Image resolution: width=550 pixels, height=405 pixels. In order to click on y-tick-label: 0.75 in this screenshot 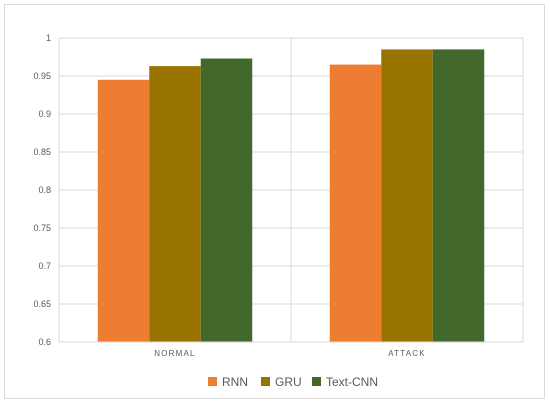, I will do `click(42, 228)`.